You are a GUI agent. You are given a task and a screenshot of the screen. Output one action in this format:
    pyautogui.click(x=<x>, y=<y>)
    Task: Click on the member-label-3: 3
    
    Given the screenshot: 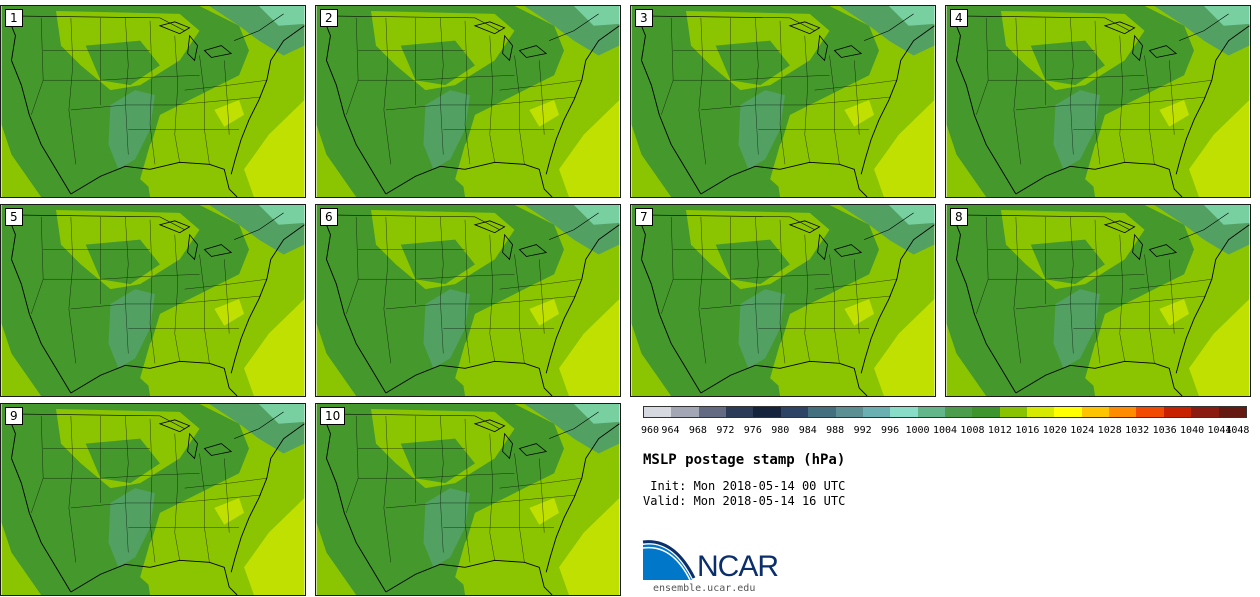 What is the action you would take?
    pyautogui.click(x=644, y=18)
    